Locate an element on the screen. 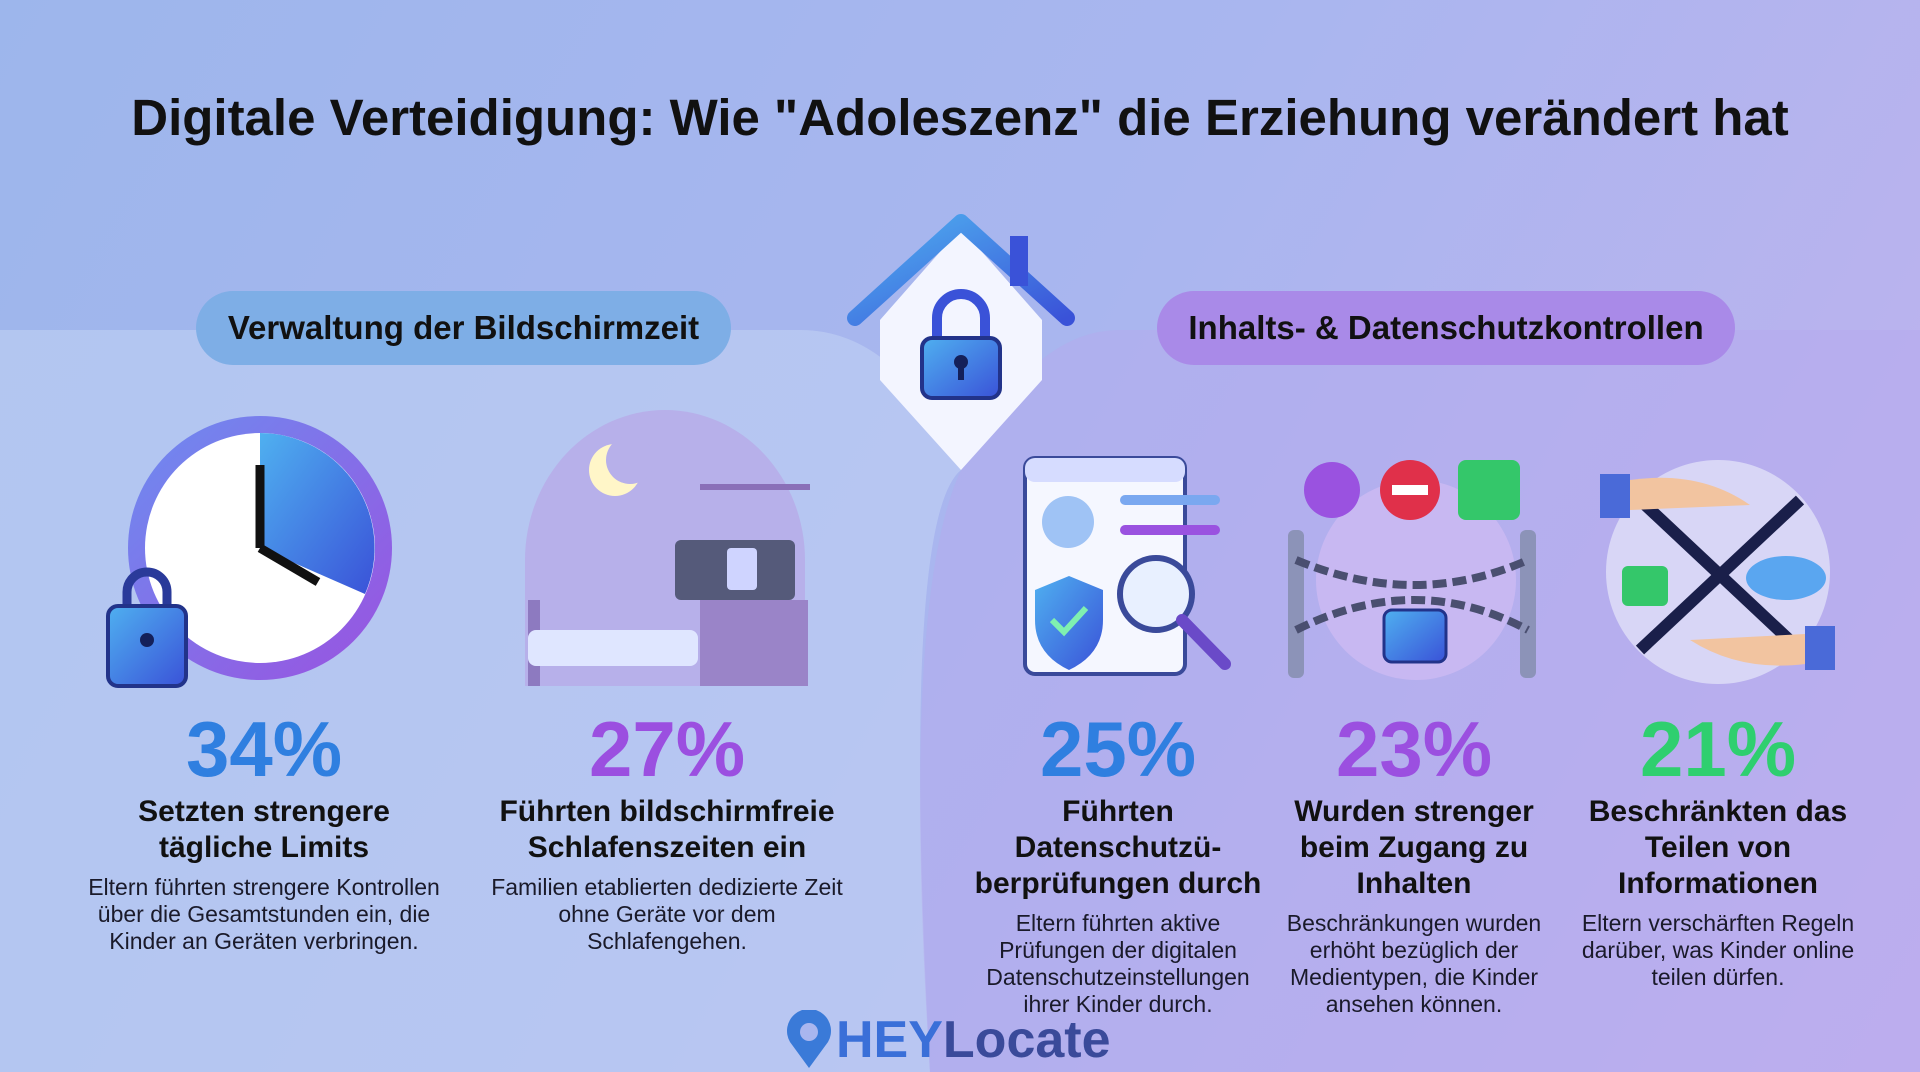  privacy-icon is located at coordinates (1127, 566).